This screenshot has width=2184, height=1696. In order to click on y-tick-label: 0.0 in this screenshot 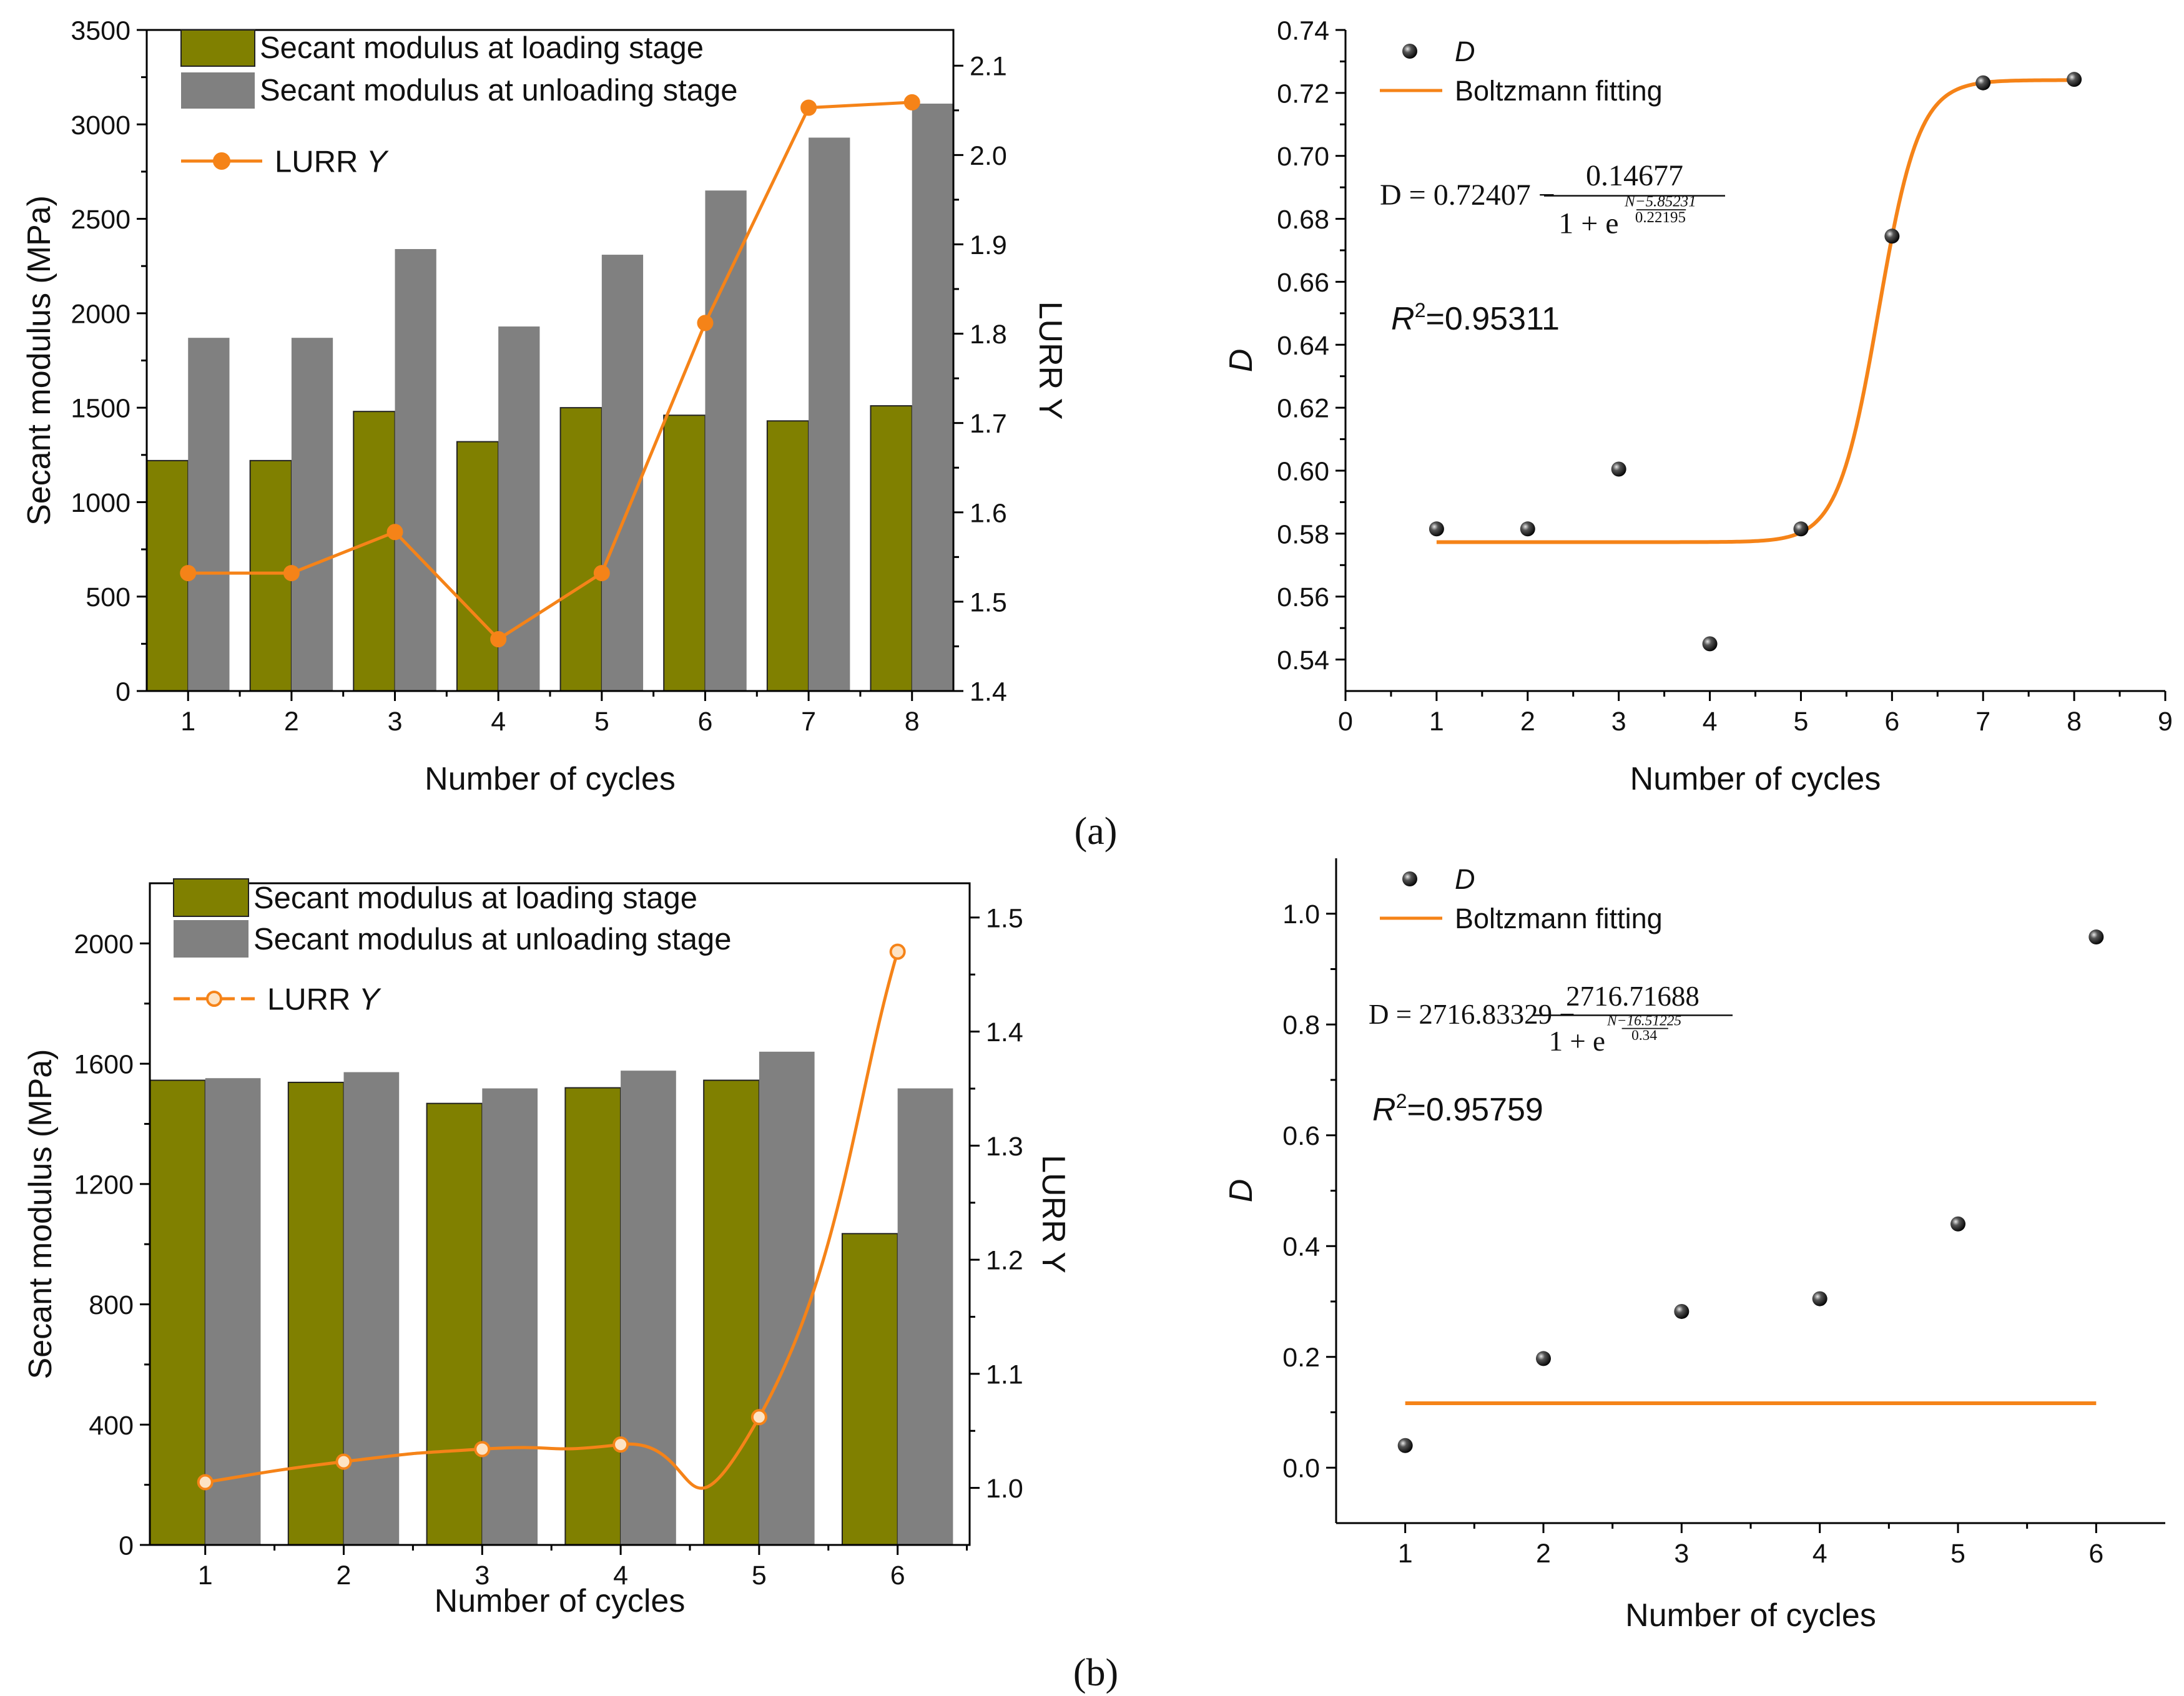, I will do `click(1301, 1469)`.